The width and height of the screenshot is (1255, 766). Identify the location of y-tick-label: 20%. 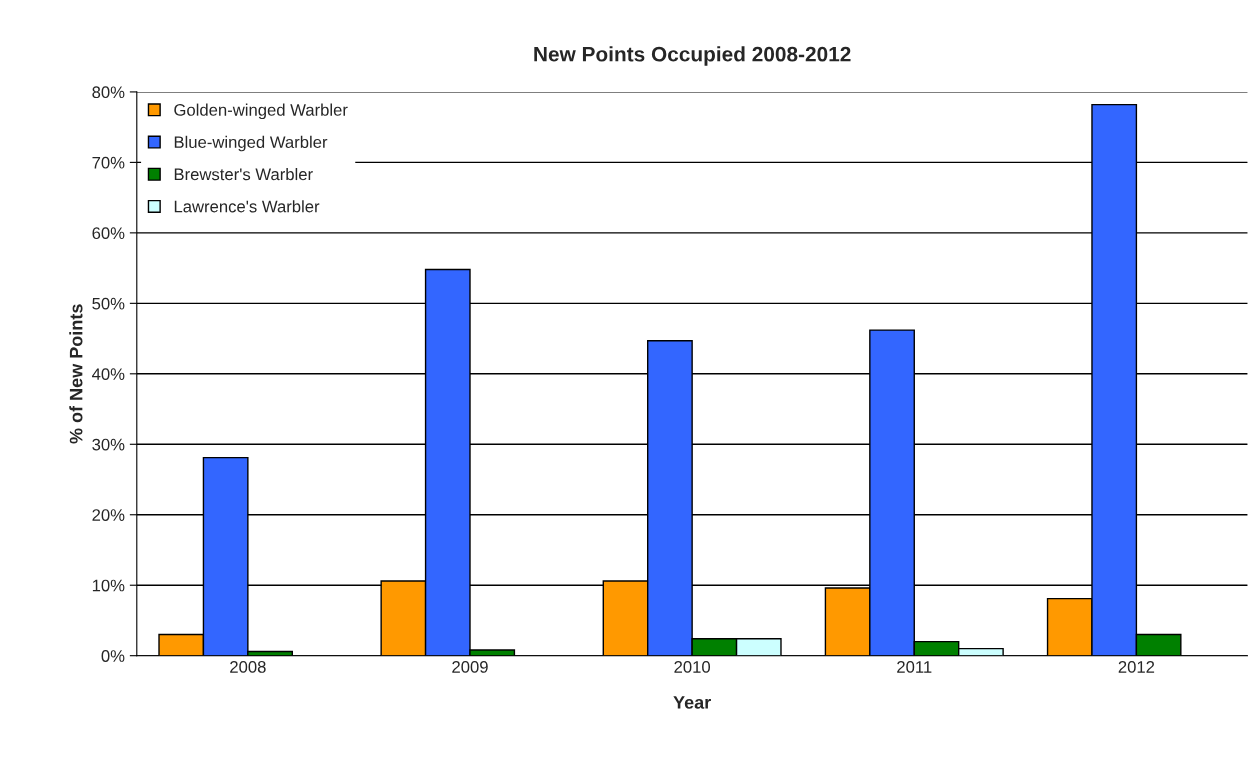
(108, 515).